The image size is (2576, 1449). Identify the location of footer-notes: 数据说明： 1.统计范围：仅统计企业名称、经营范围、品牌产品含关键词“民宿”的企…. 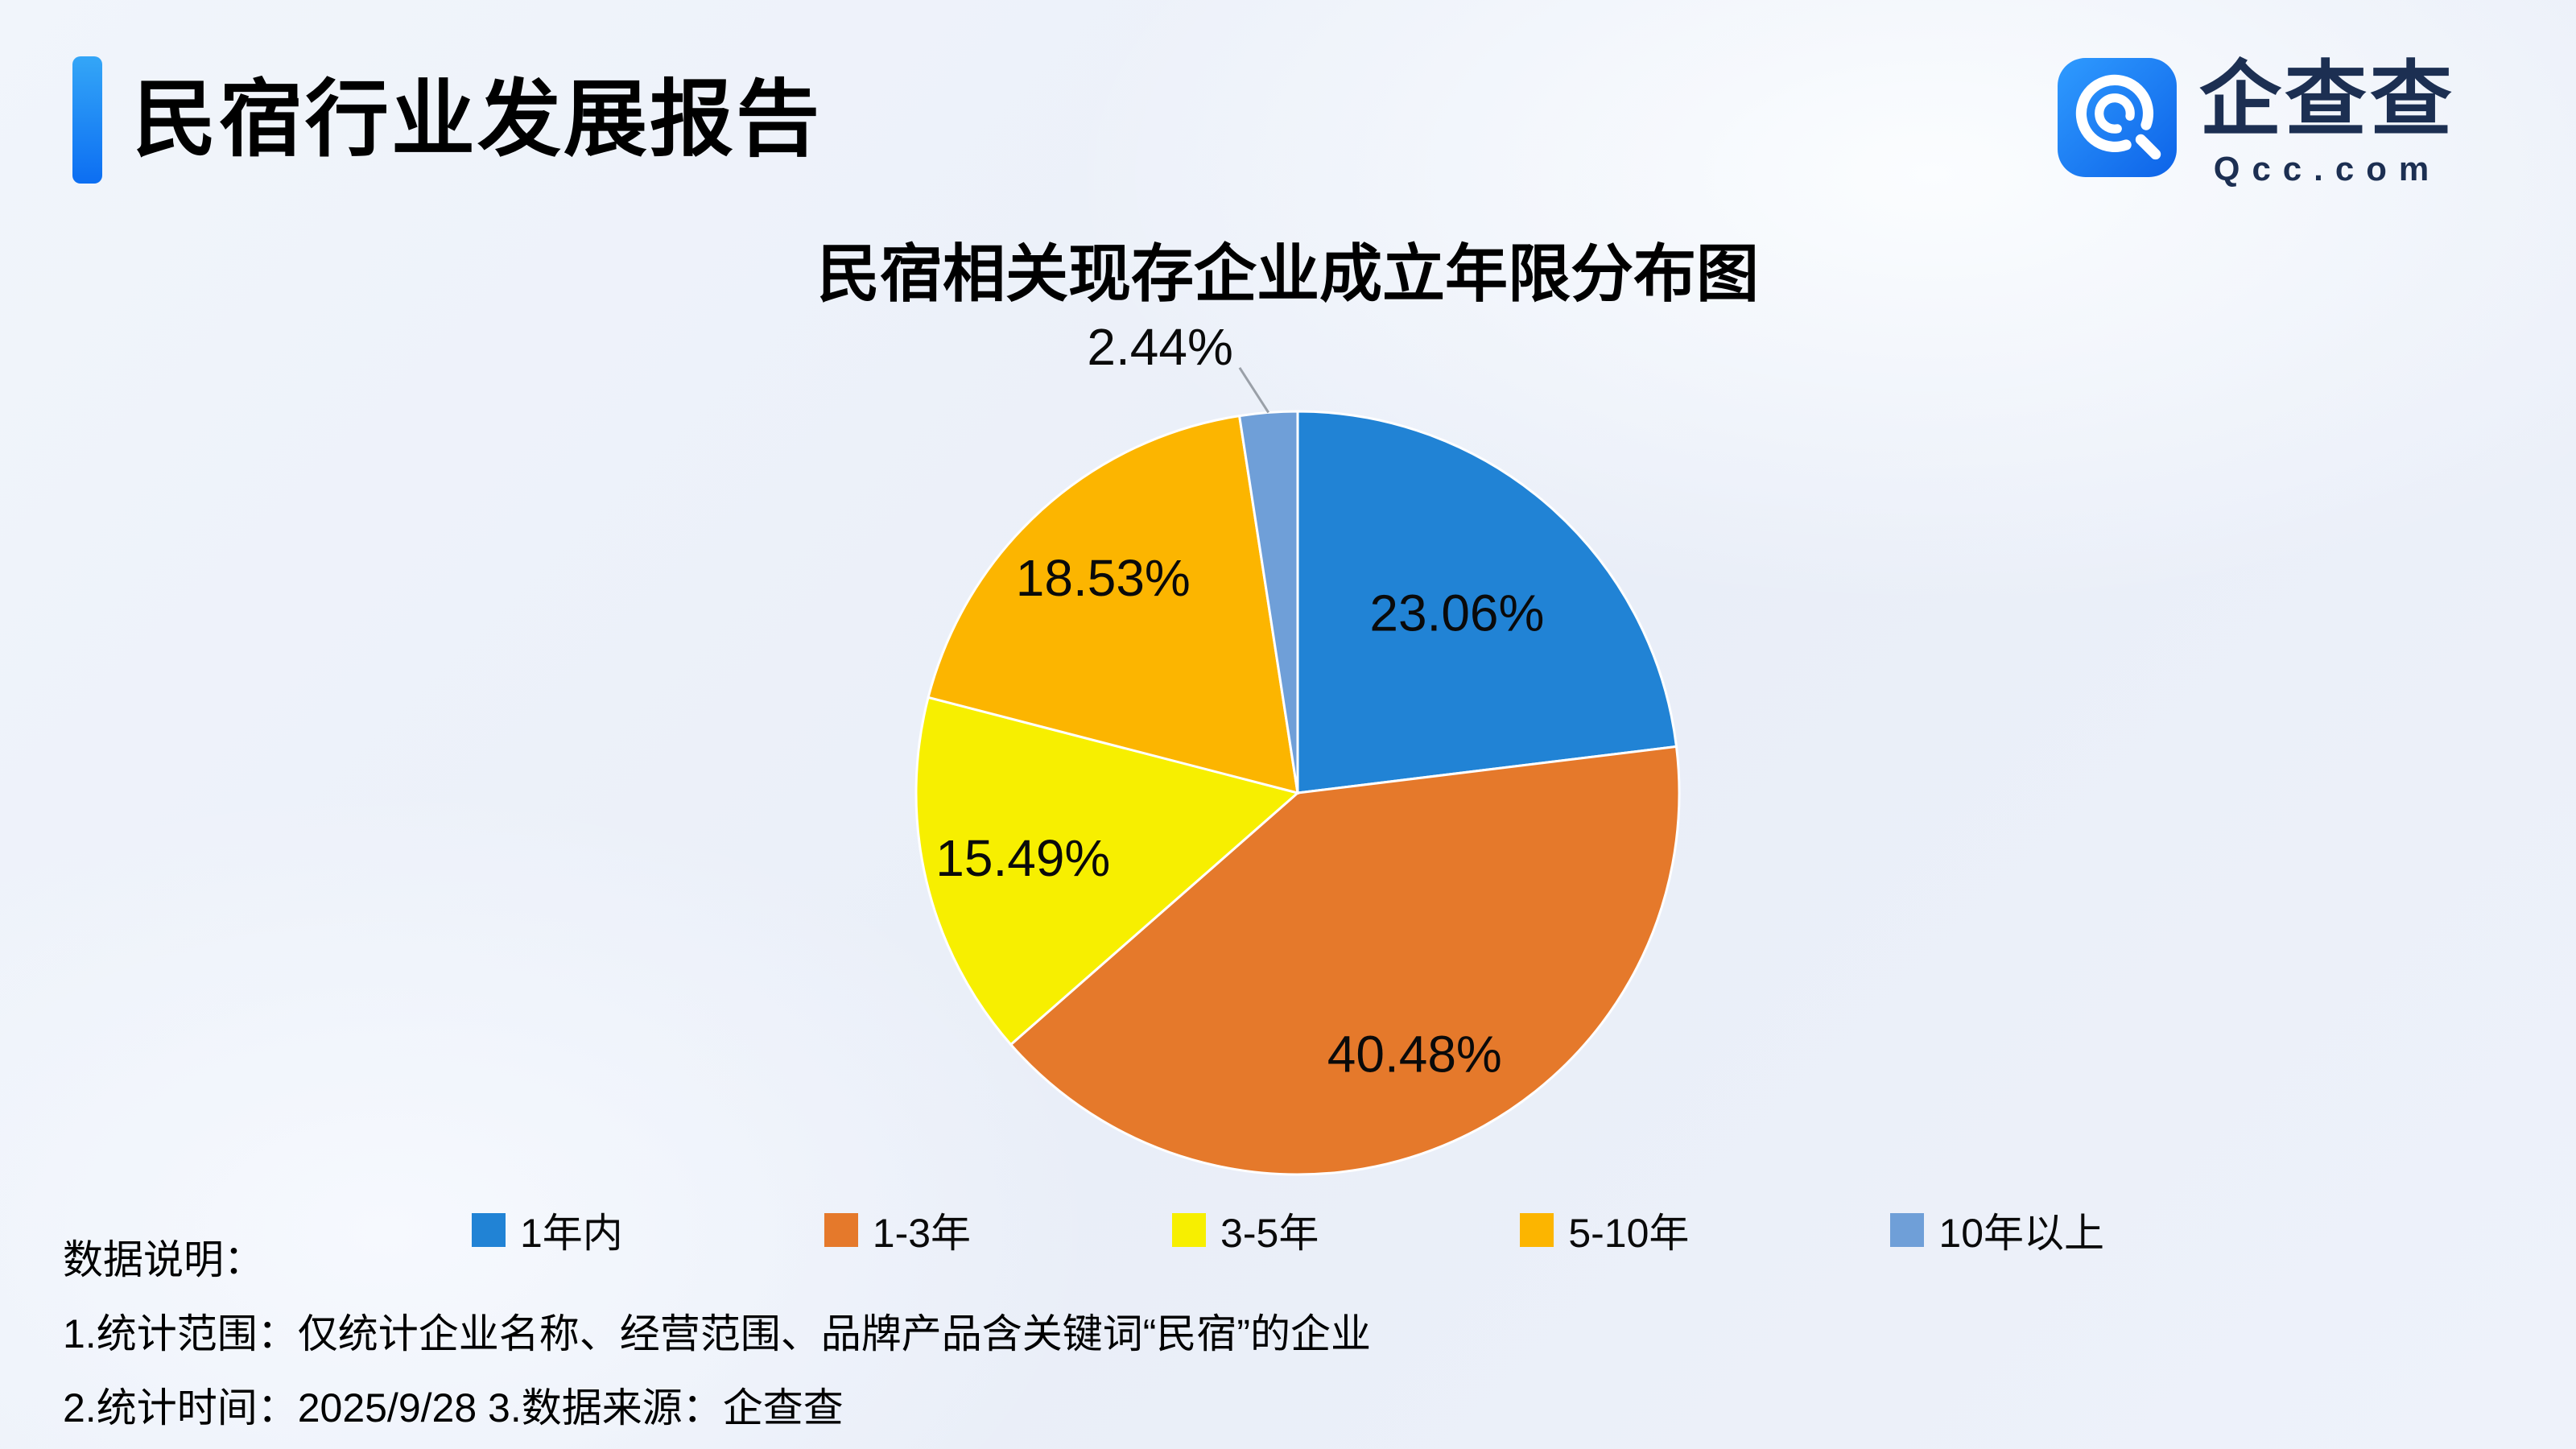
(717, 1333).